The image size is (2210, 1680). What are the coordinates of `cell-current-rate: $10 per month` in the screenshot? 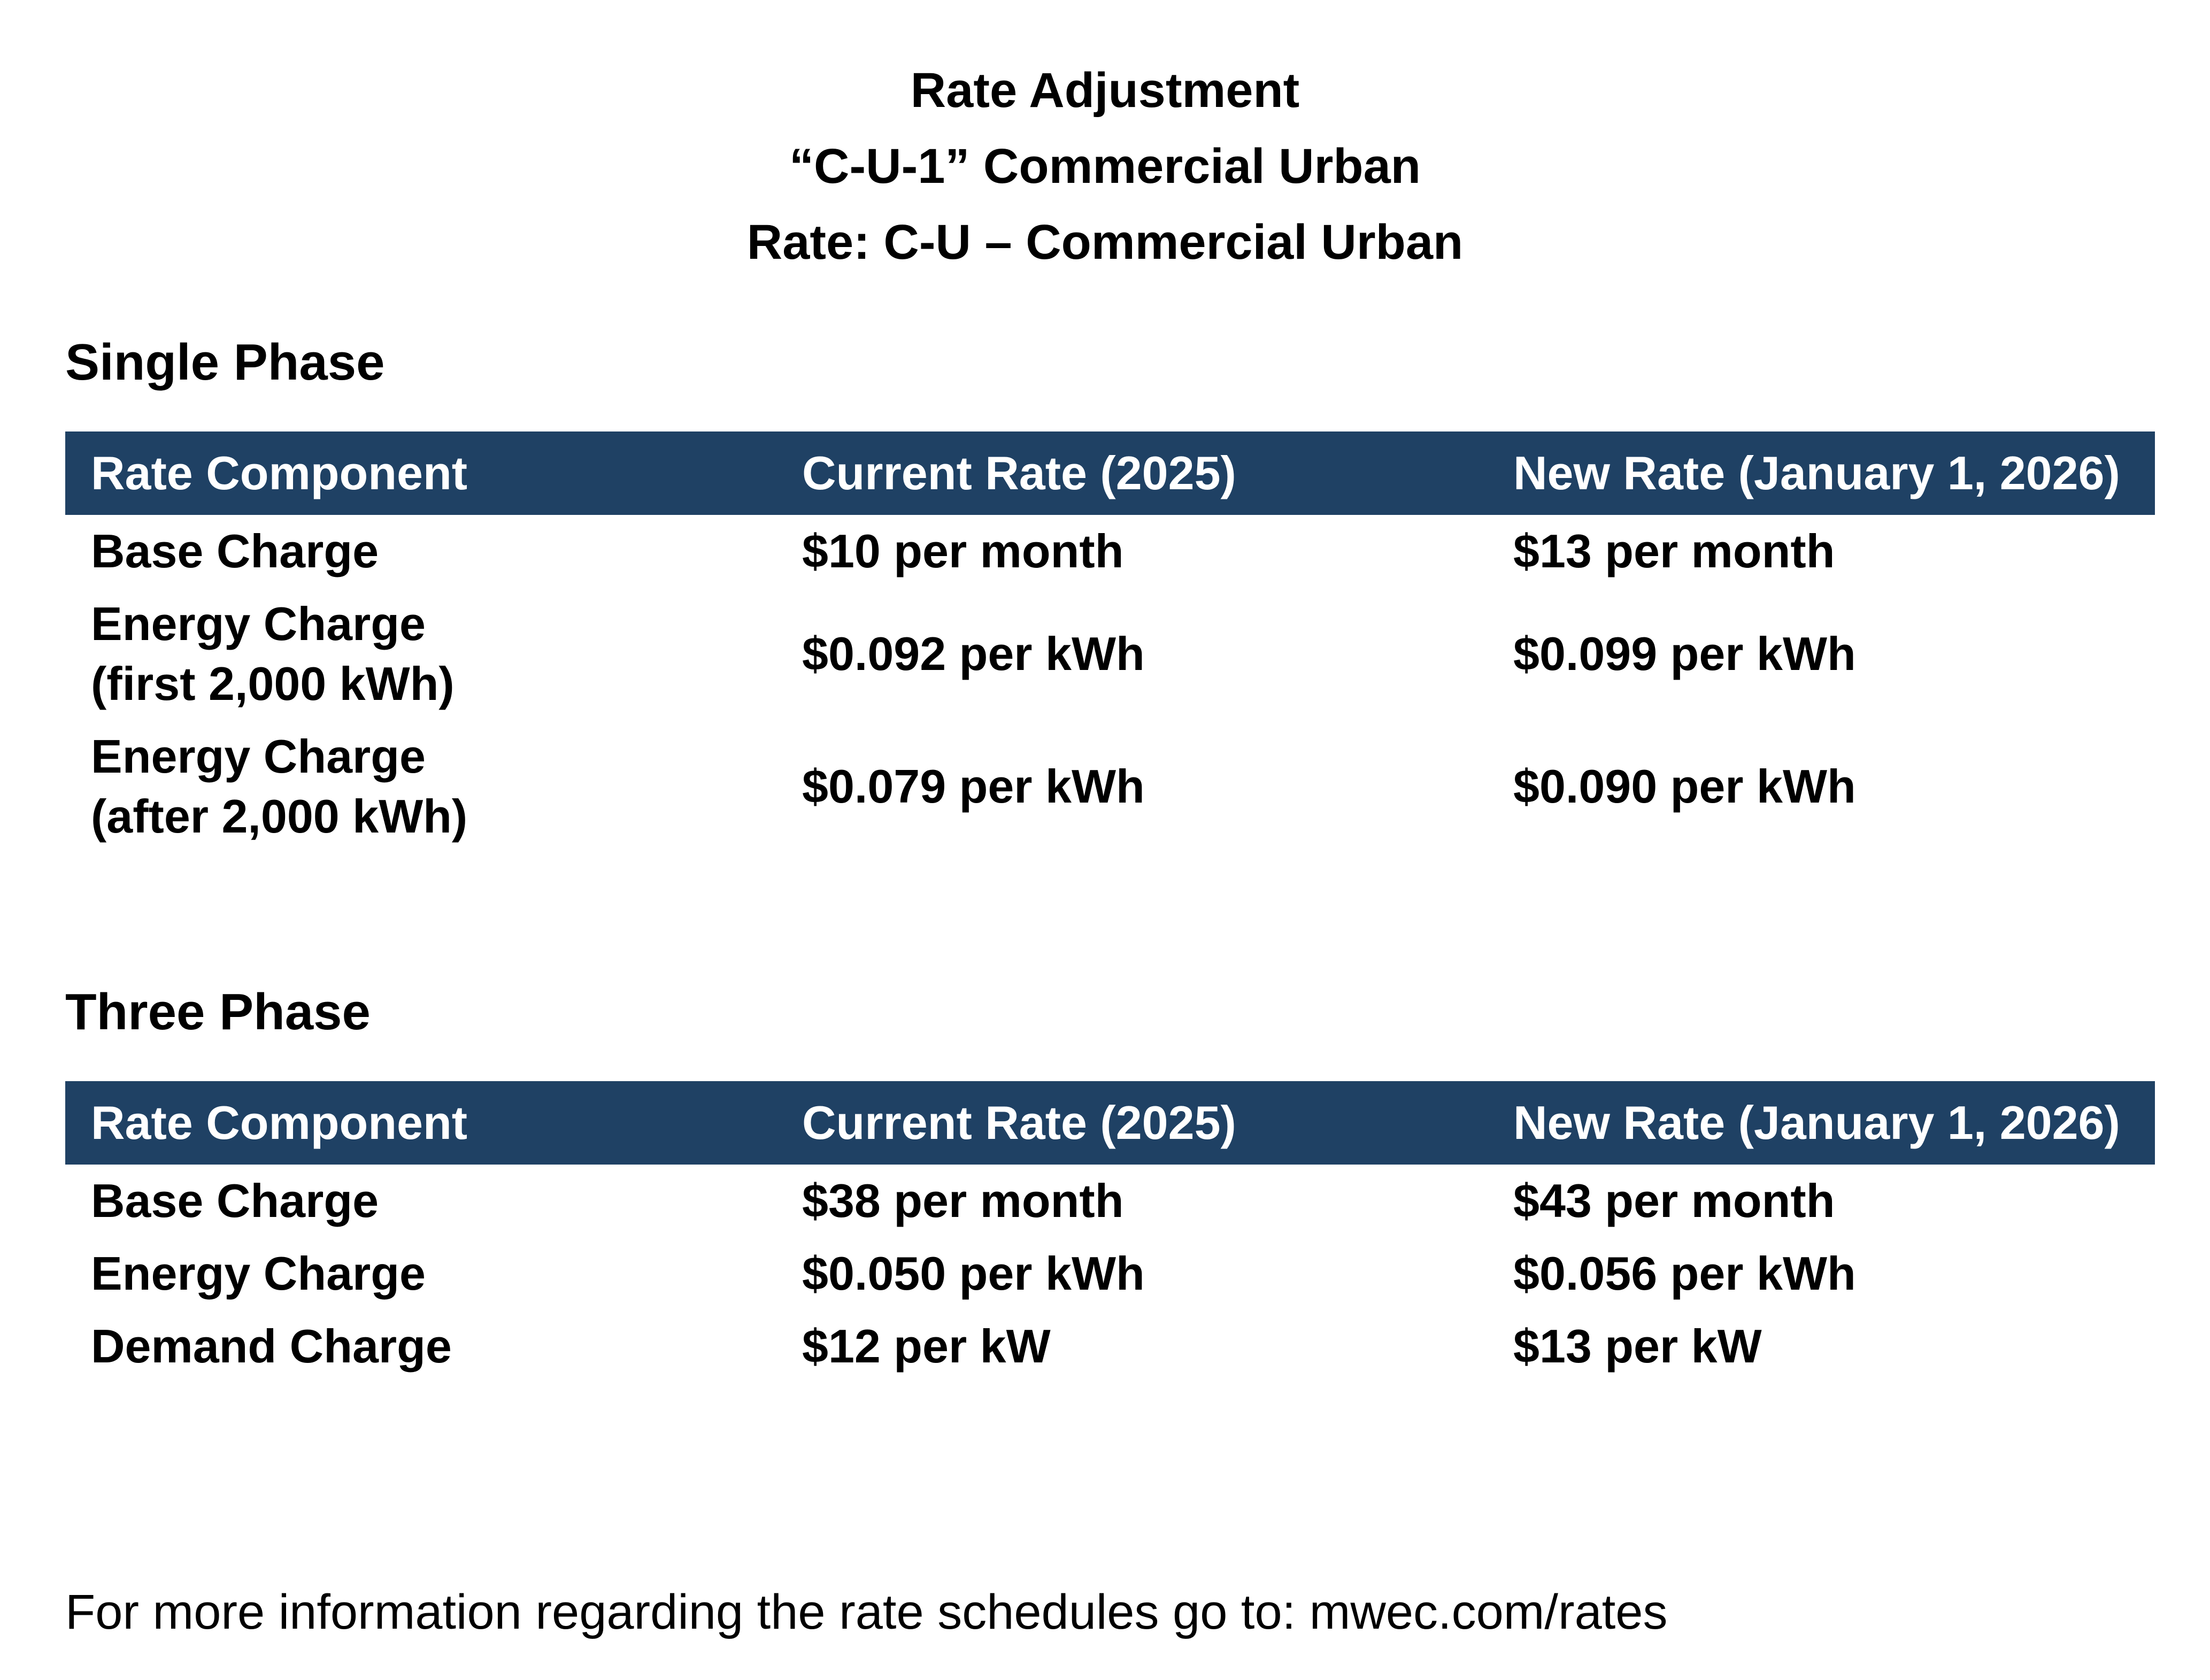 It's located at (963, 551).